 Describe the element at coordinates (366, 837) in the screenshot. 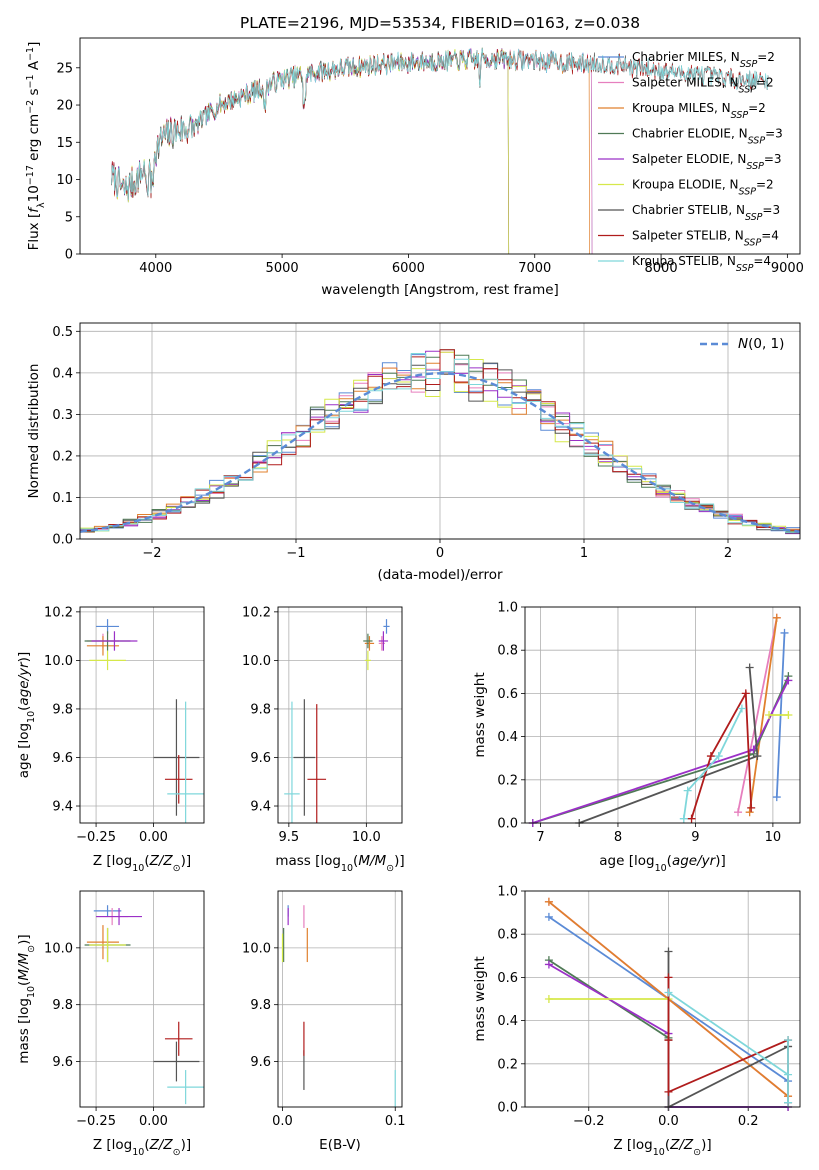

I see `x-tick-label: 10.0` at that location.